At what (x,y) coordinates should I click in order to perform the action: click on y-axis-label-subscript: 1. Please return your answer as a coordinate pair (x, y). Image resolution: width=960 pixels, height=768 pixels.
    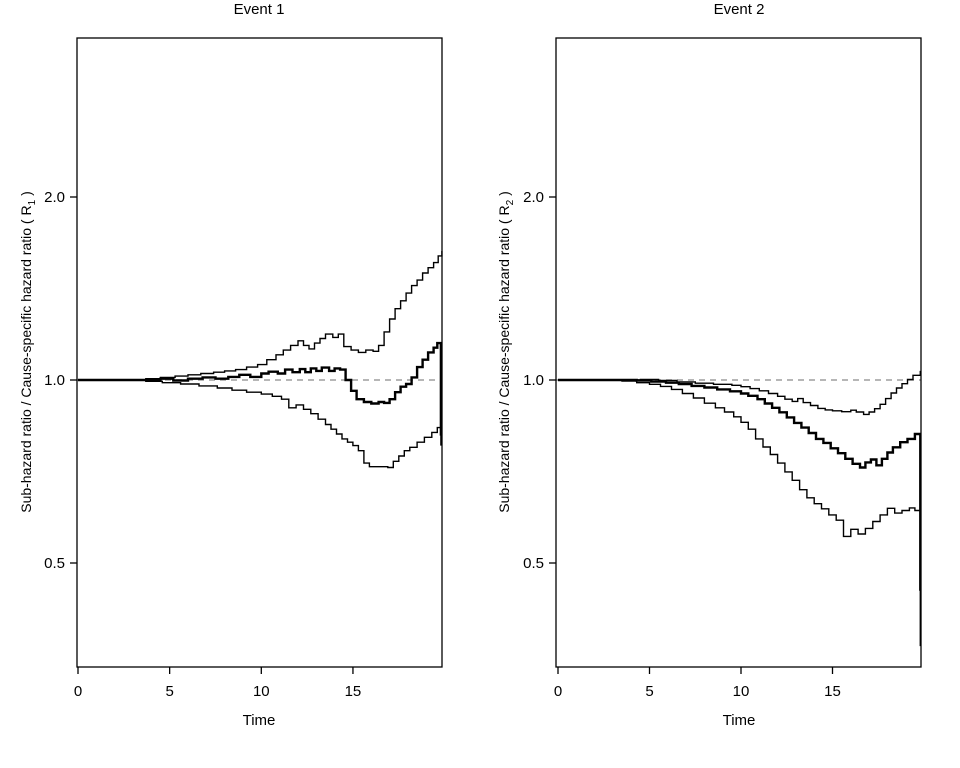
    Looking at the image, I should click on (32, 202).